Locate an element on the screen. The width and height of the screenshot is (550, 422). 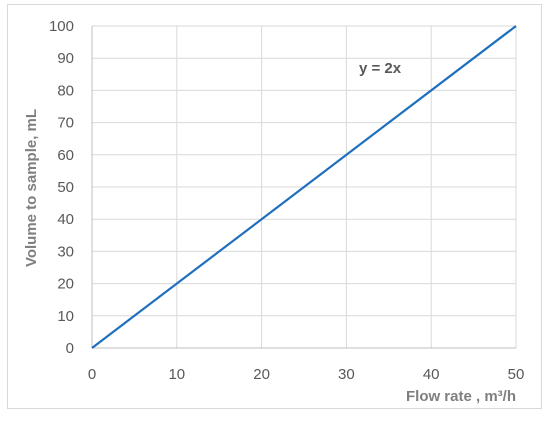
y-axis-title: Volume to sample, mL is located at coordinates (31, 188).